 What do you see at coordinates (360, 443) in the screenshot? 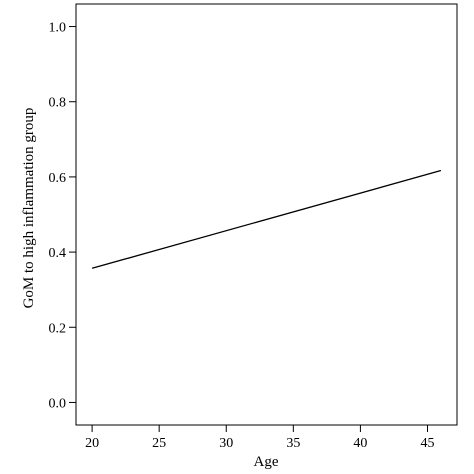
I see `x-tick-label: 40` at bounding box center [360, 443].